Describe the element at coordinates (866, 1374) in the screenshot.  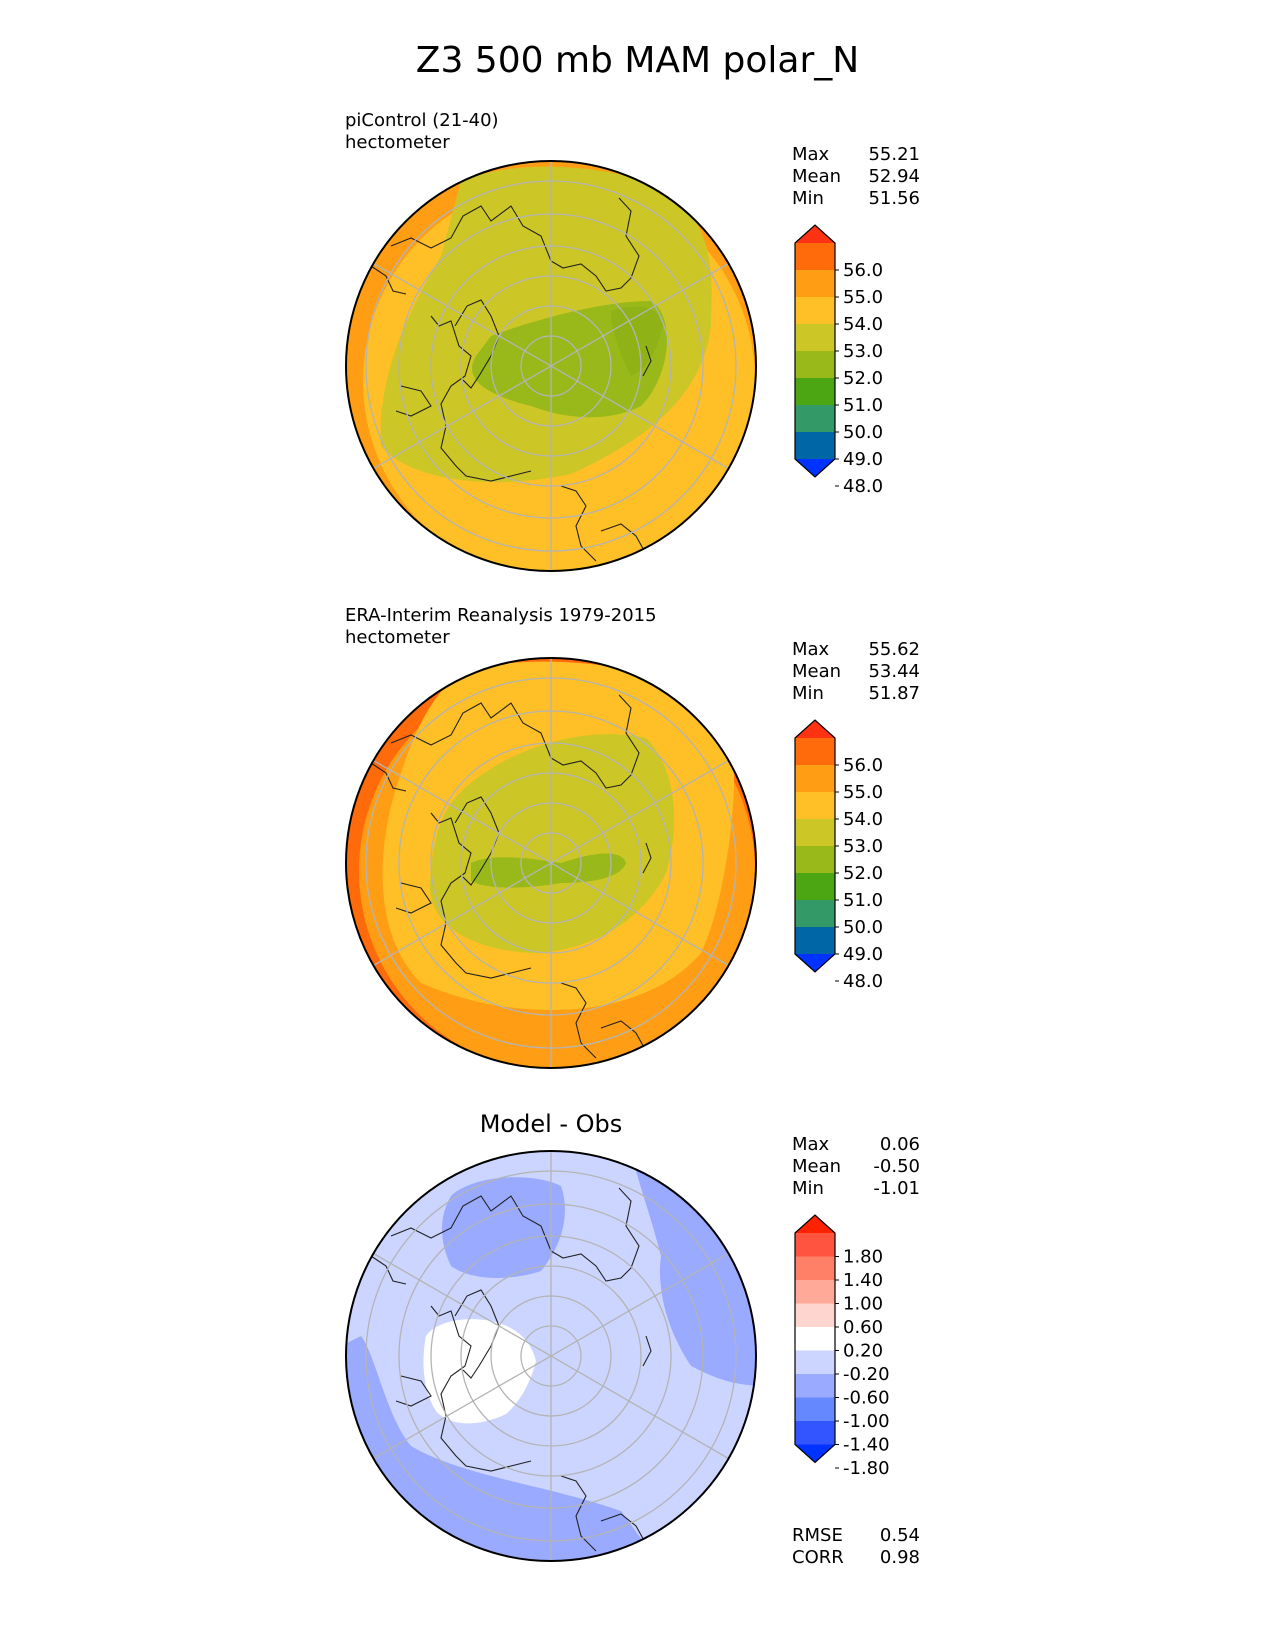
I see `colorbar-tick-label: -0.20` at that location.